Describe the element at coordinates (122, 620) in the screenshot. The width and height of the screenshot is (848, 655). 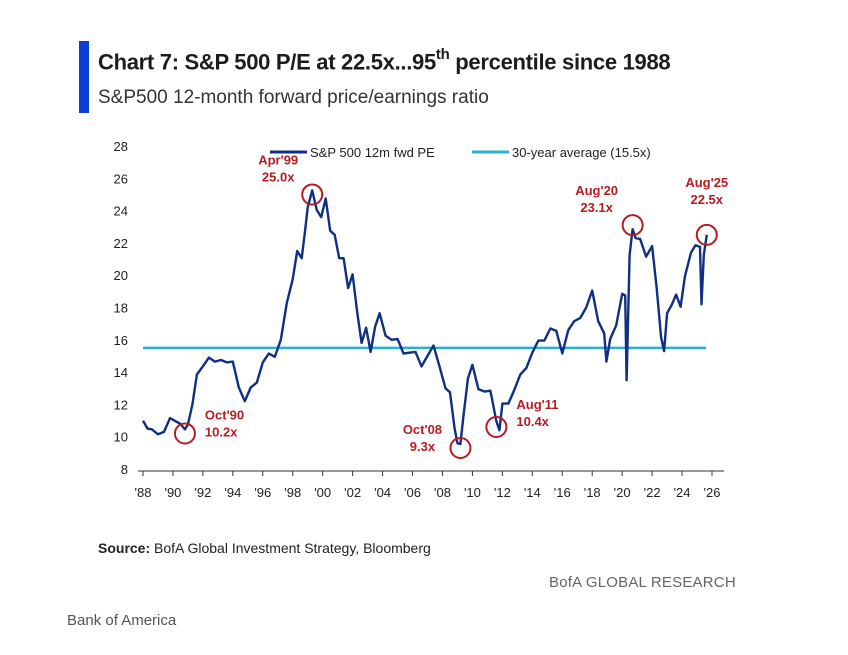
I see `company-brand: Bank of America` at that location.